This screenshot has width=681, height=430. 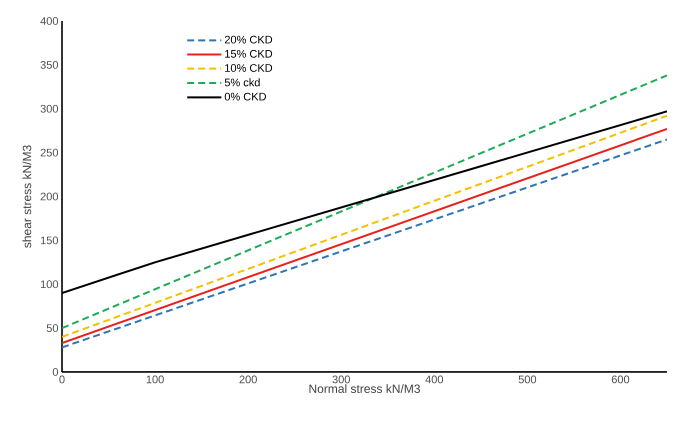 What do you see at coordinates (248, 380) in the screenshot?
I see `x-tick-label: 200` at bounding box center [248, 380].